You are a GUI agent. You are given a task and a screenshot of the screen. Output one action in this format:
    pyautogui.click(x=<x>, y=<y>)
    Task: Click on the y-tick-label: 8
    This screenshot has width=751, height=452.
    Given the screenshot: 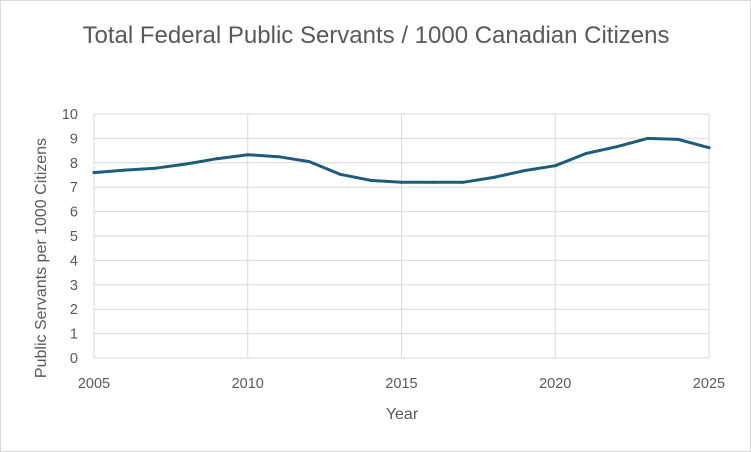 What is the action you would take?
    pyautogui.click(x=74, y=164)
    